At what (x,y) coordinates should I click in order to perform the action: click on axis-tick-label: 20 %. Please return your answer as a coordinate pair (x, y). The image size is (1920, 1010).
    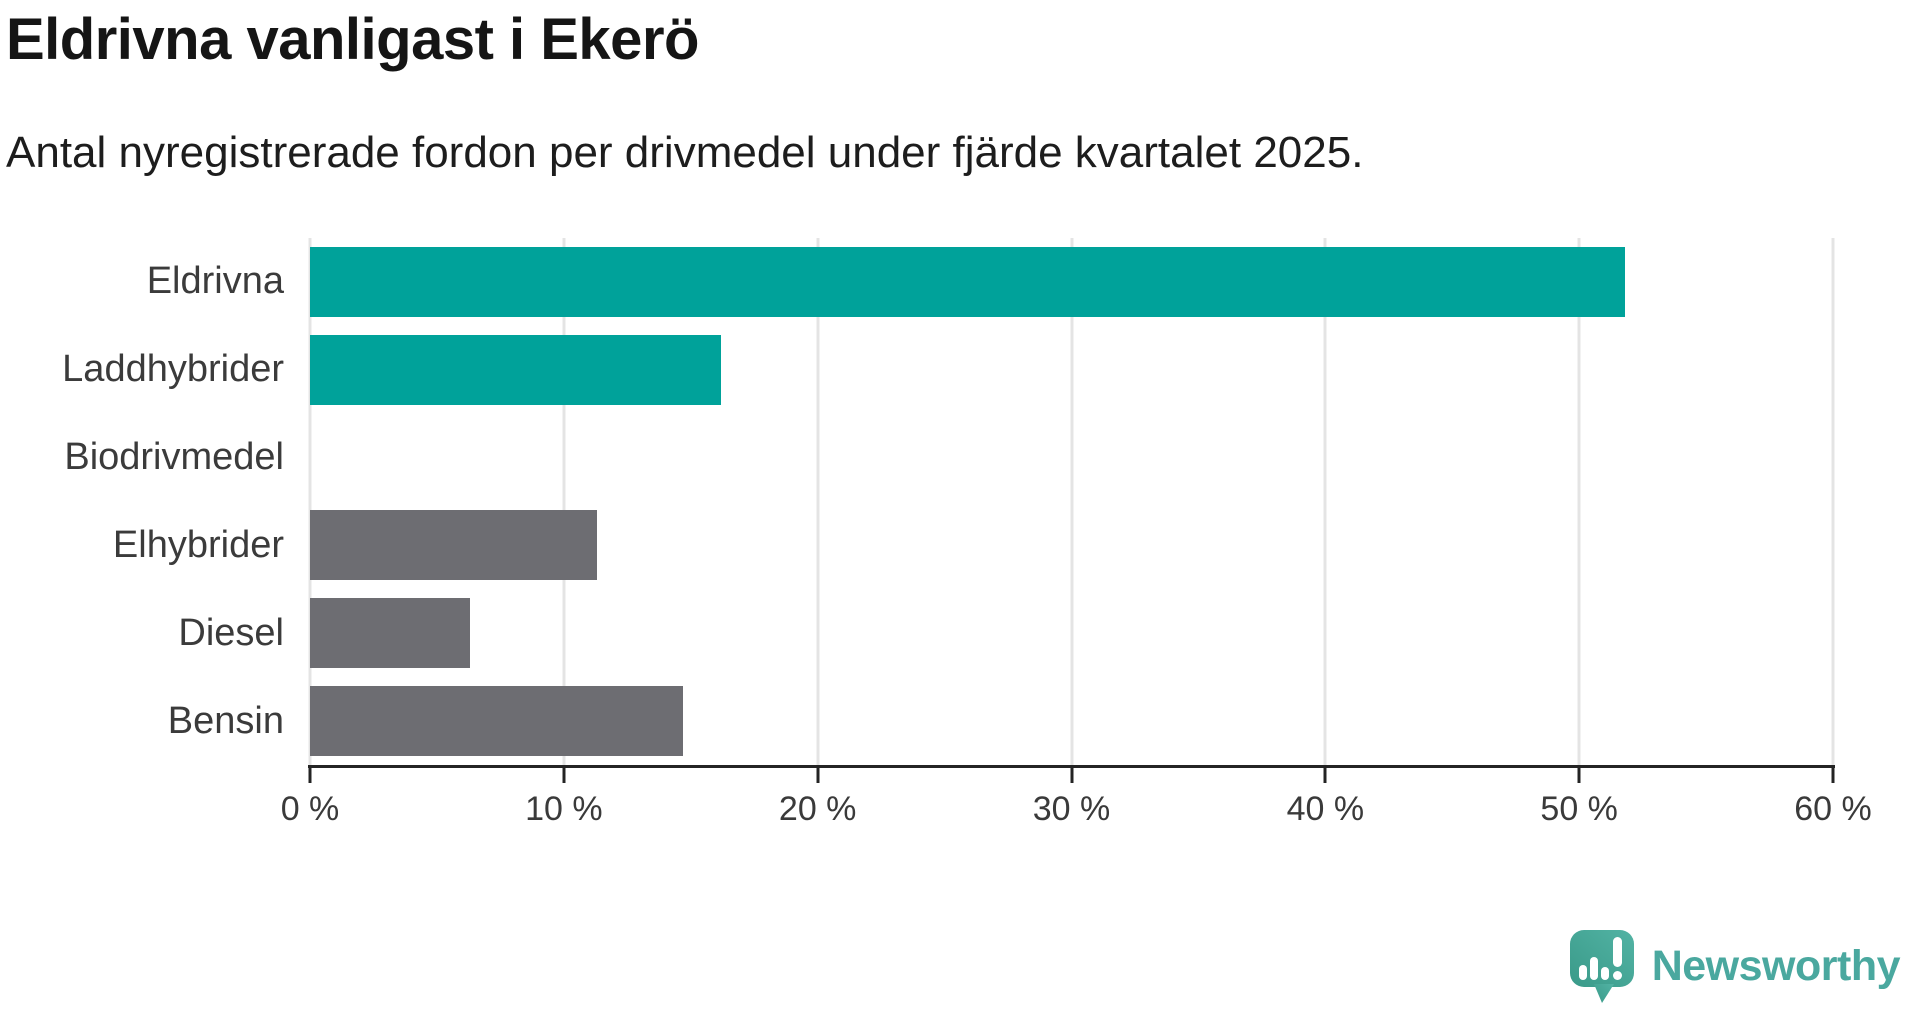
    Looking at the image, I should click on (817, 809).